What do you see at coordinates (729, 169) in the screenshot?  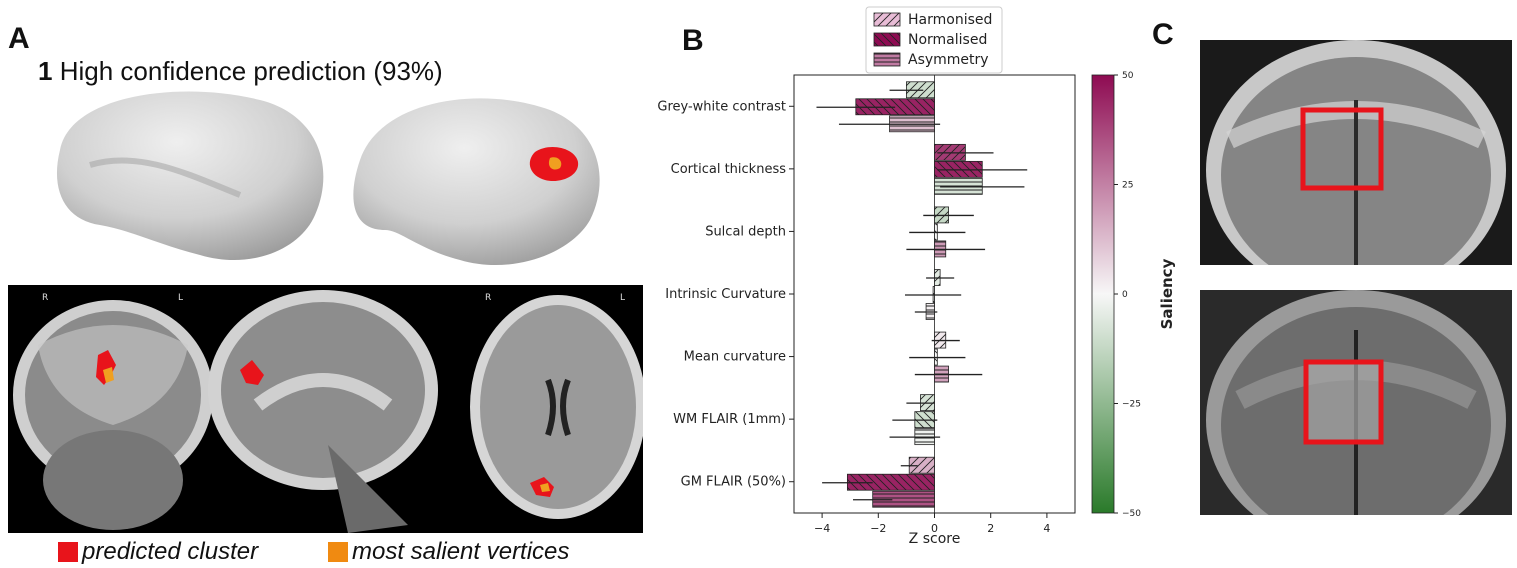 I see `y-tick-label: Cortical thickness` at bounding box center [729, 169].